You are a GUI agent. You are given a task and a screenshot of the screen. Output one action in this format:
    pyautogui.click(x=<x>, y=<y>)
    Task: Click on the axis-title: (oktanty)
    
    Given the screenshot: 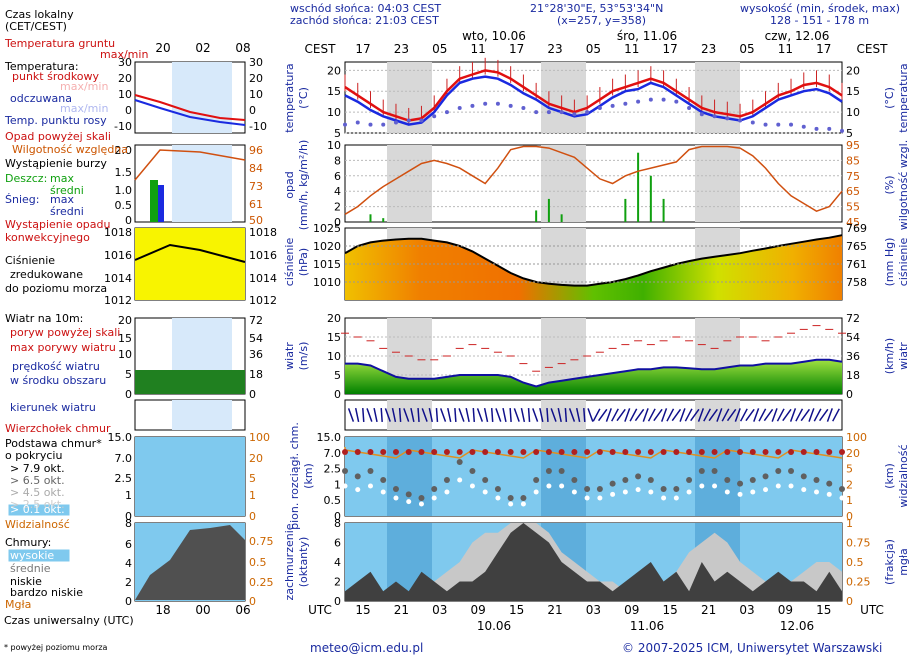 What is the action you would take?
    pyautogui.click(x=303, y=562)
    